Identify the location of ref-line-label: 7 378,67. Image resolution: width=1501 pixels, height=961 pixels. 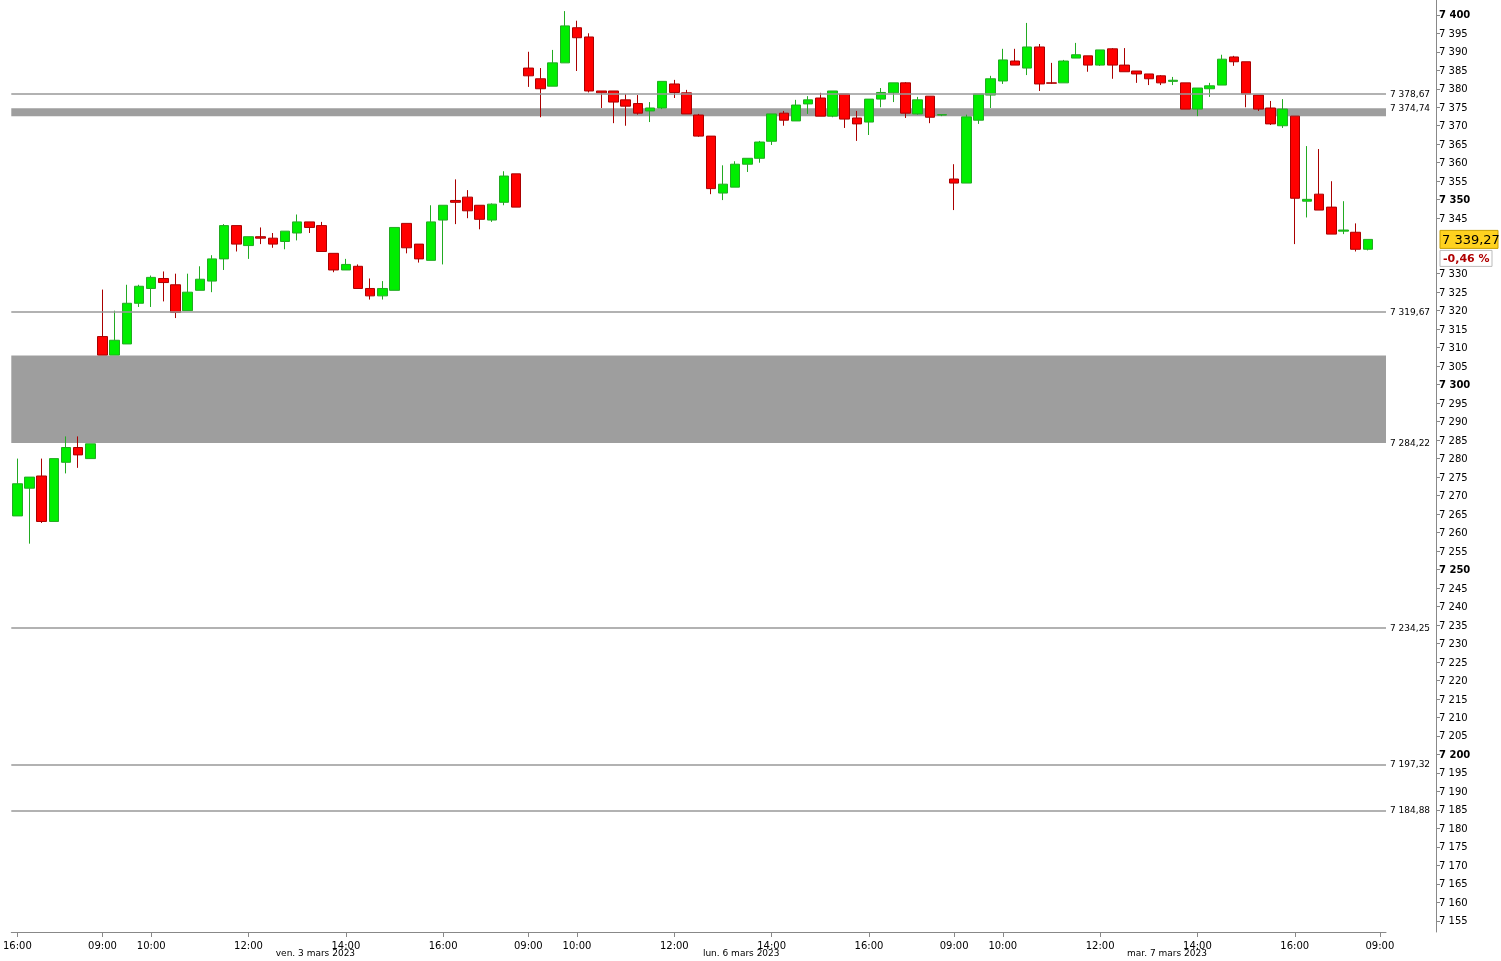
(1410, 93).